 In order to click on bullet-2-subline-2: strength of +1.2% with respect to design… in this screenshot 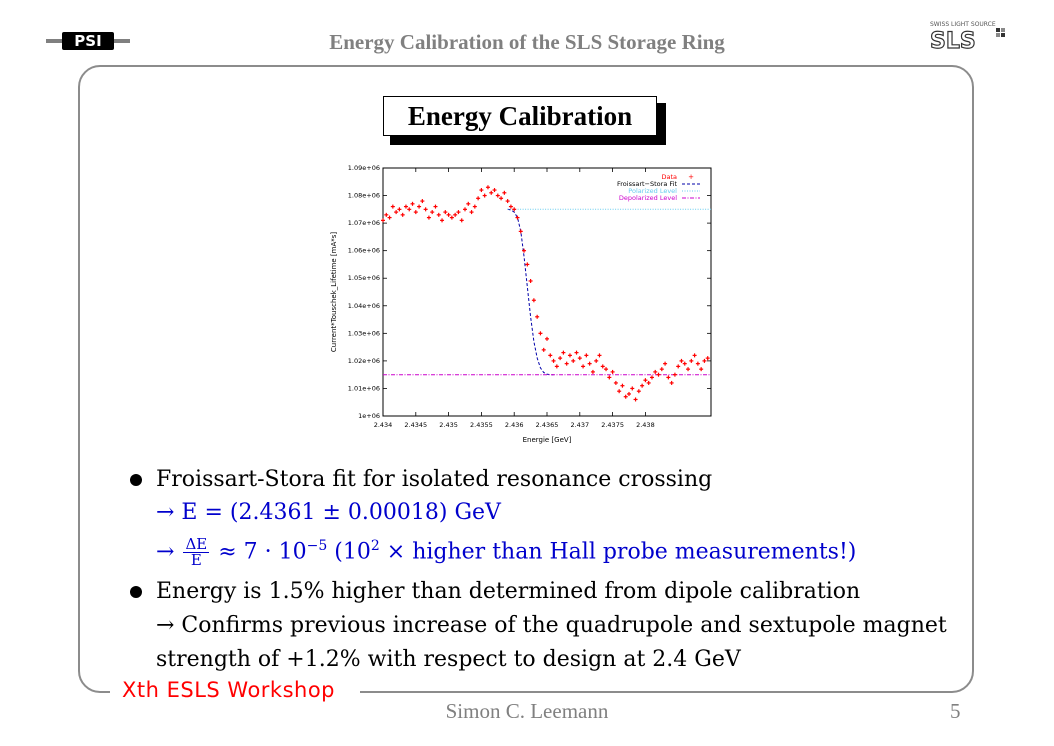, I will do `click(448, 659)`.